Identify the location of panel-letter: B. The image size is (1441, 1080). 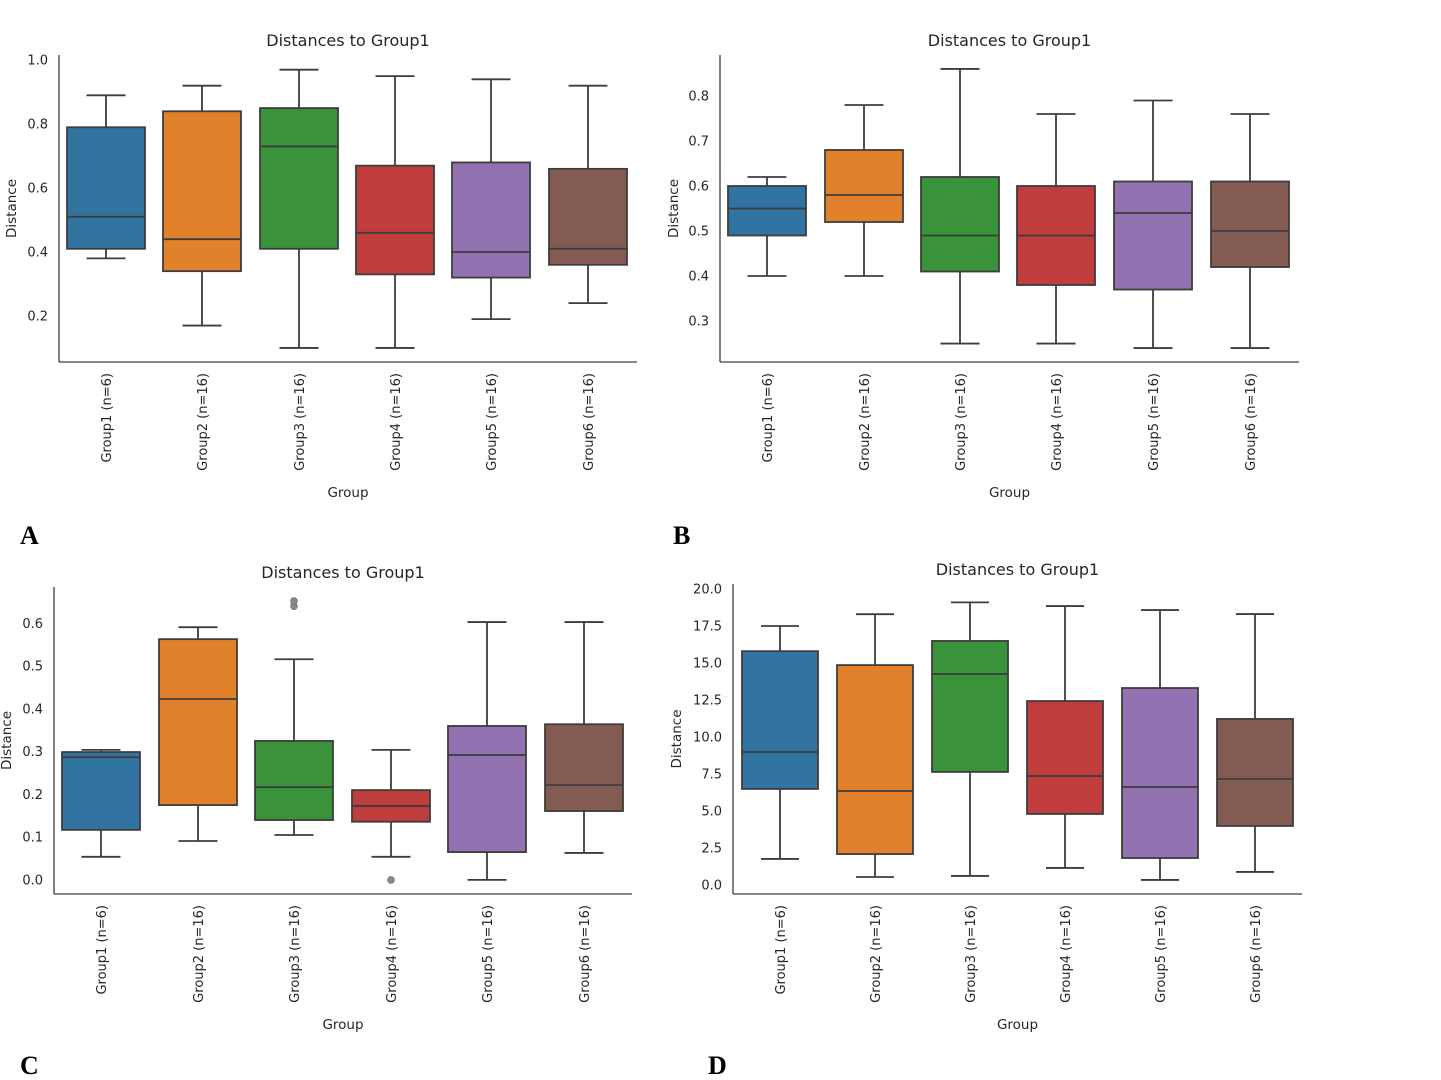
(681, 535).